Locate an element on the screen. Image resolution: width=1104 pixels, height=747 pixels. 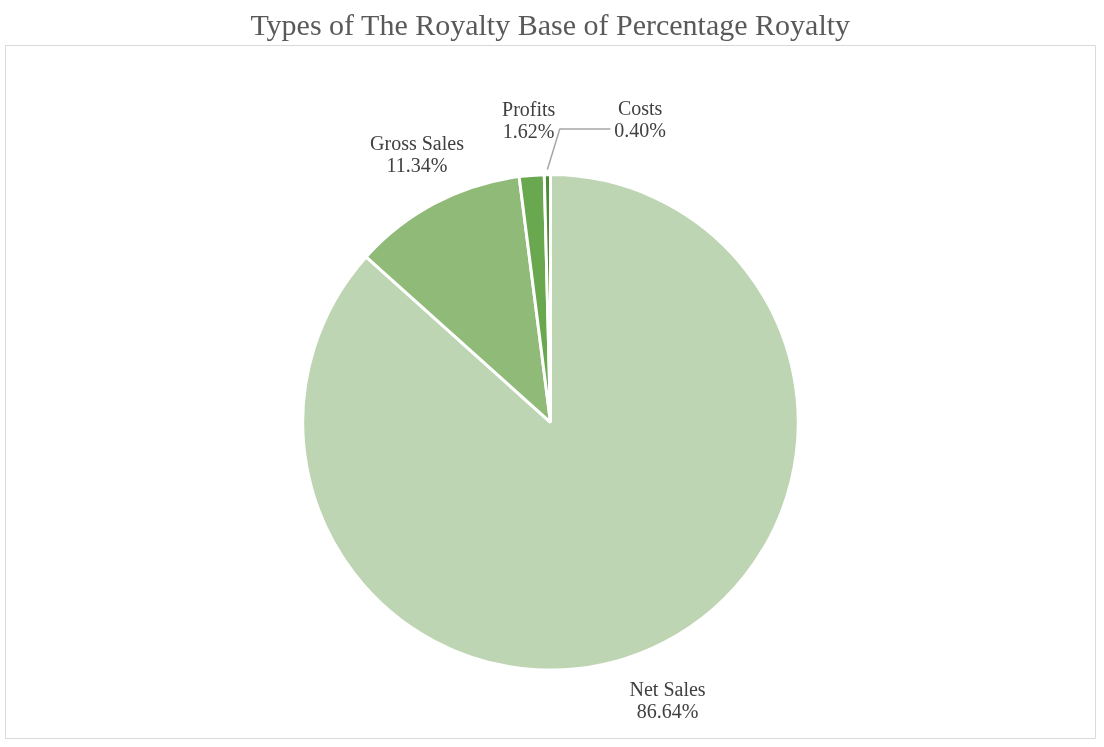
data-label: 11.34% is located at coordinates (417, 164).